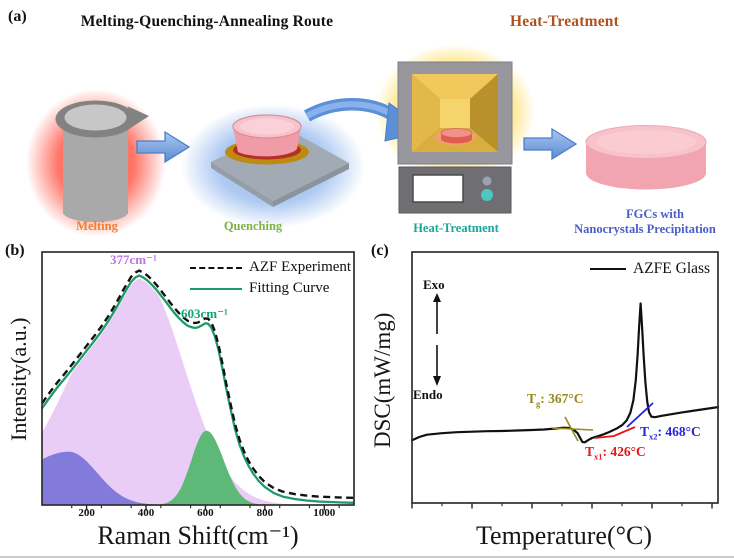 The image size is (734, 560). I want to click on step-label-heat-treatment: Heat-Treatment, so click(456, 228).